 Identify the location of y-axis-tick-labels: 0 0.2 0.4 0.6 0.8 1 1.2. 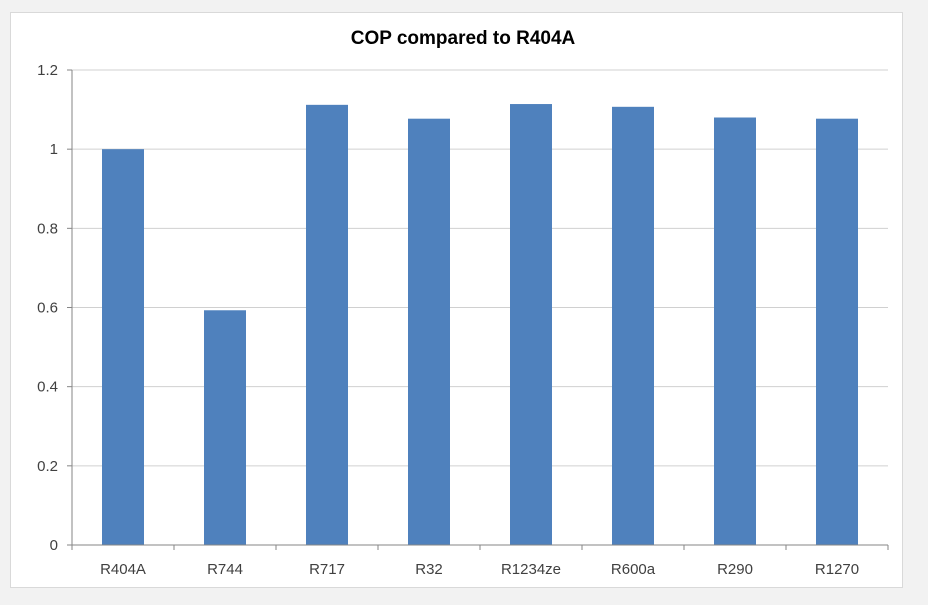
(54, 308).